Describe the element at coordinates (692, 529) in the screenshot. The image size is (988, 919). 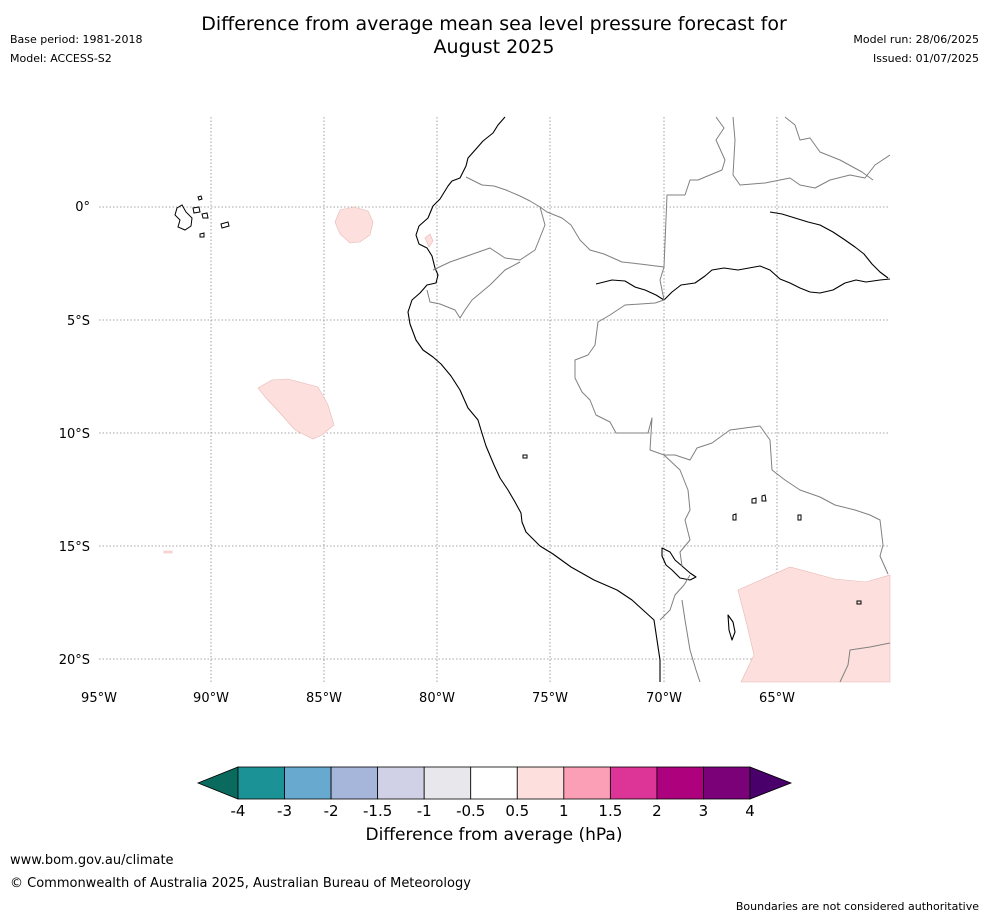
I see `small-lakes` at that location.